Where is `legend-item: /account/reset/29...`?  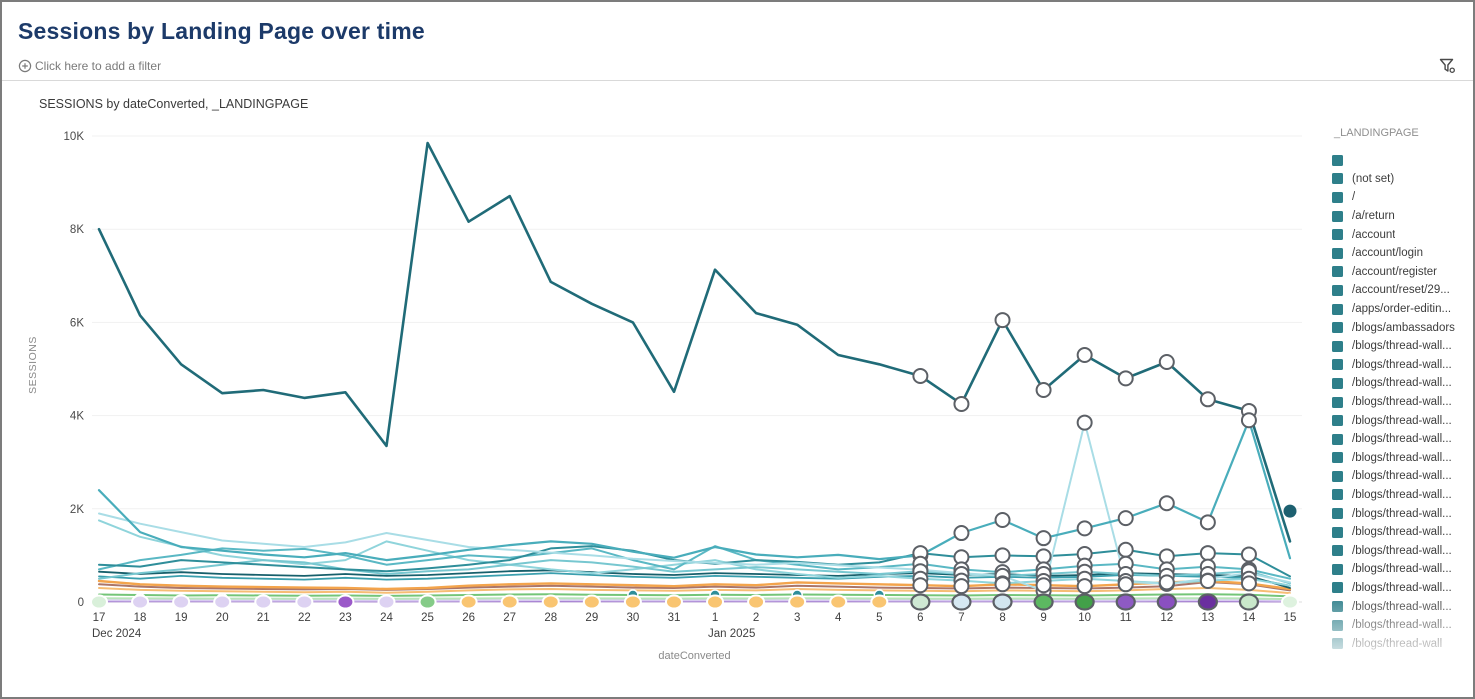
legend-item: /account/reset/29... is located at coordinates (1402, 290).